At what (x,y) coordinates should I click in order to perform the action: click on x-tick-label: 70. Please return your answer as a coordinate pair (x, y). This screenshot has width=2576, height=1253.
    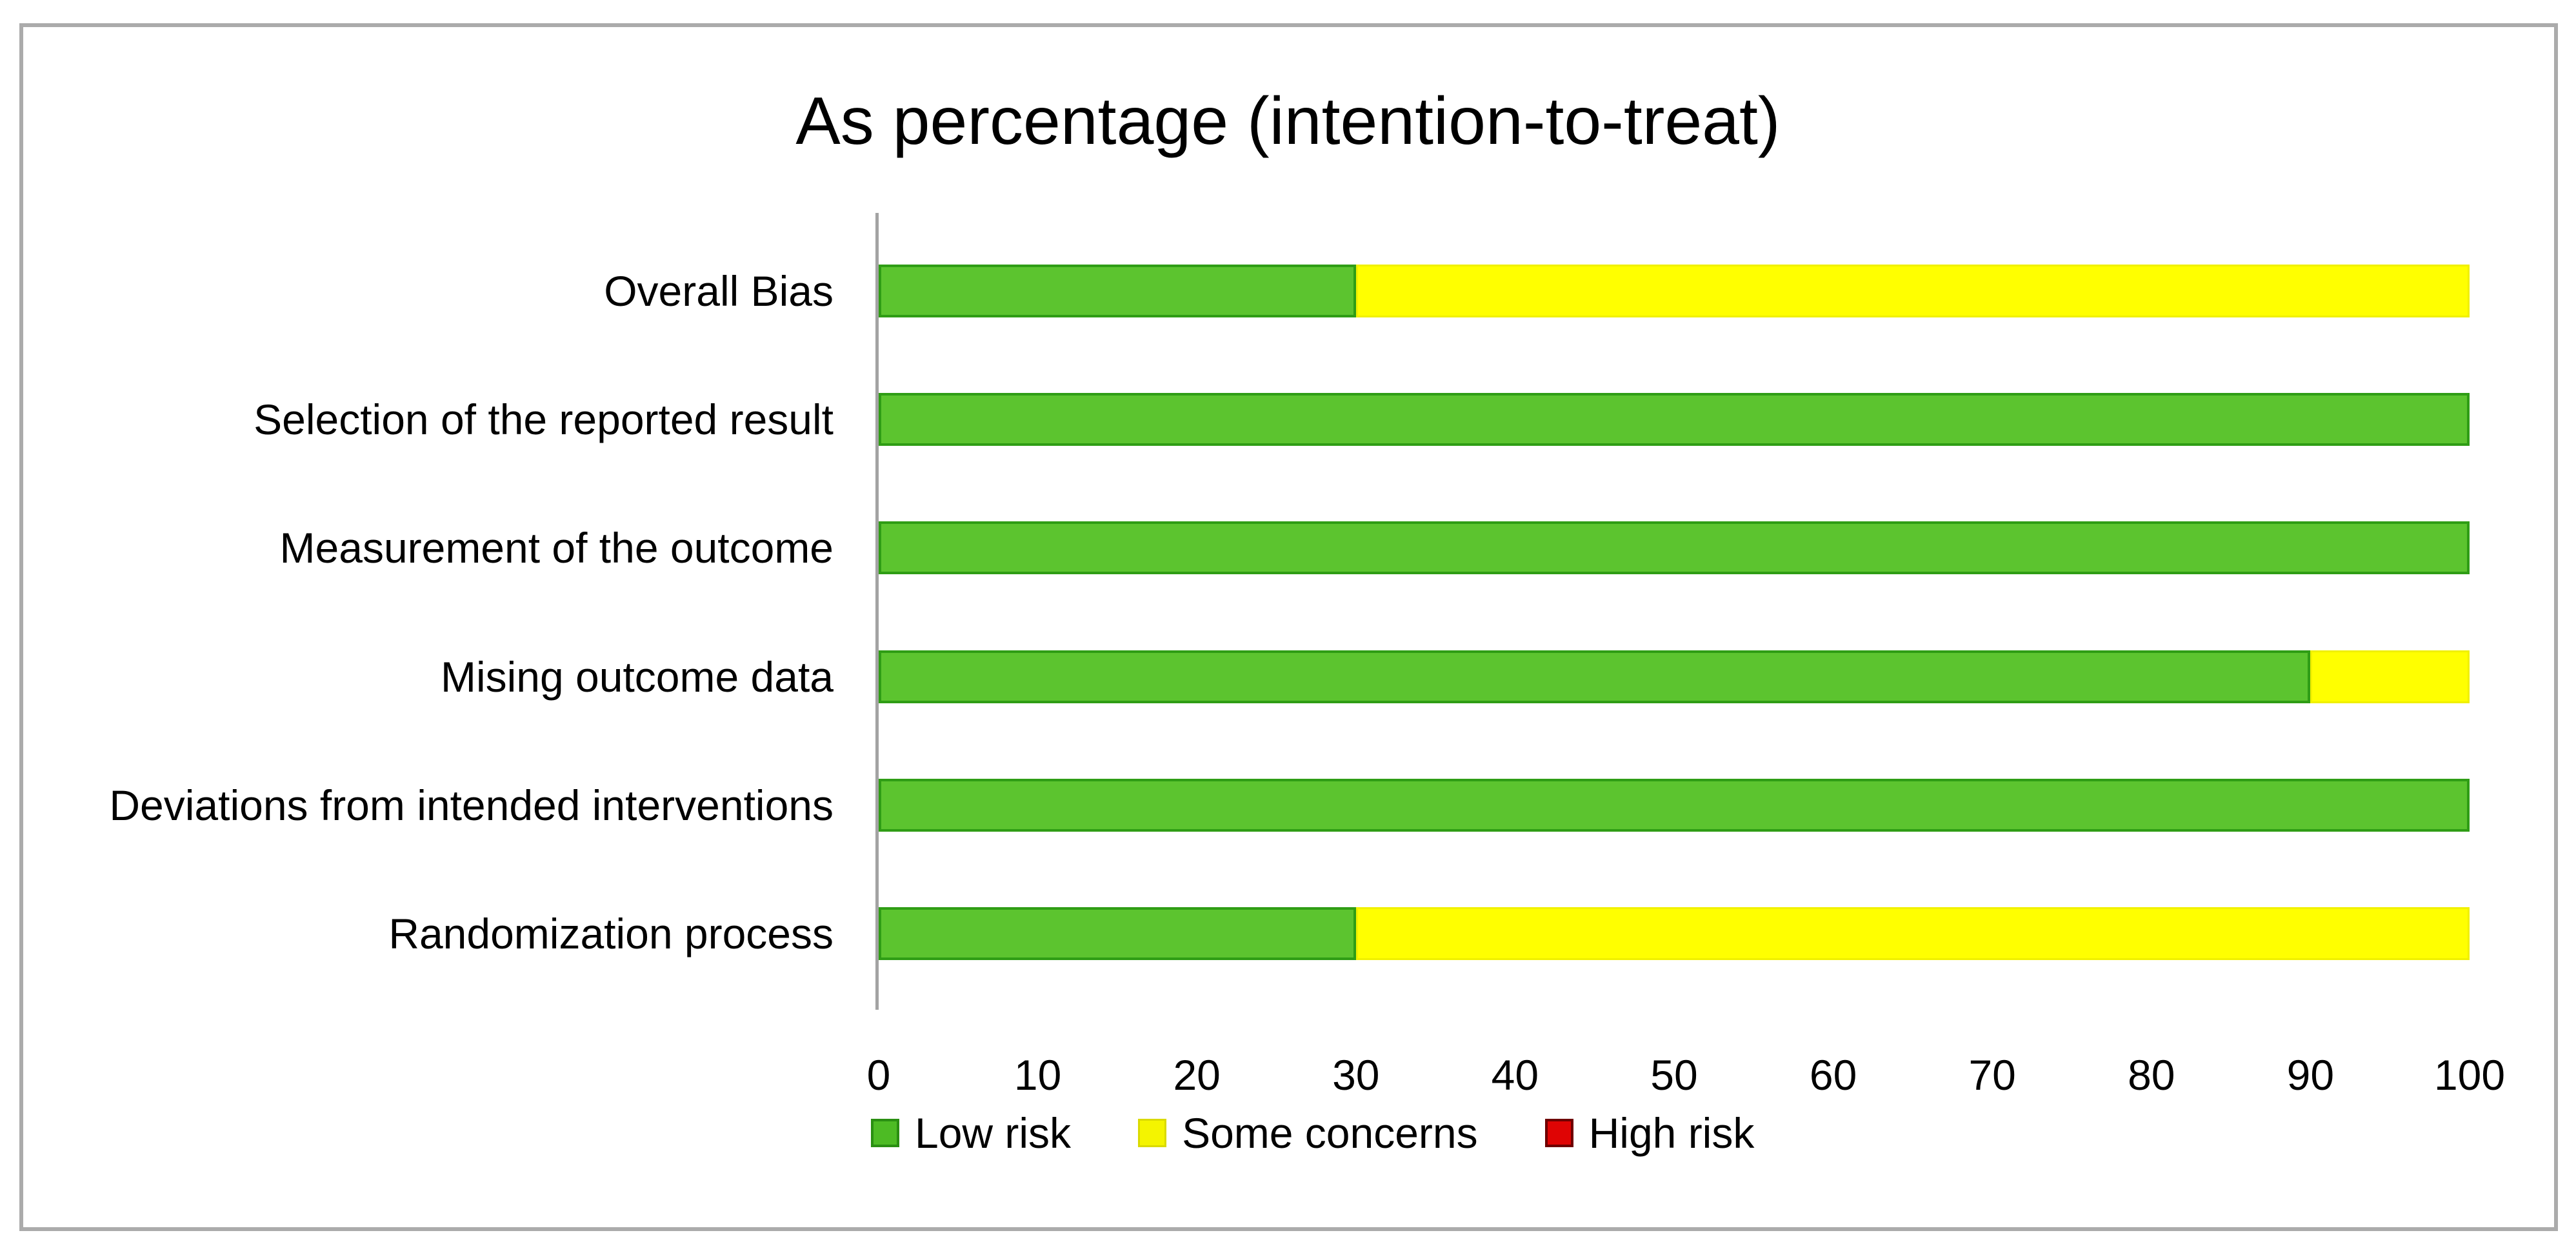
    Looking at the image, I should click on (1992, 1075).